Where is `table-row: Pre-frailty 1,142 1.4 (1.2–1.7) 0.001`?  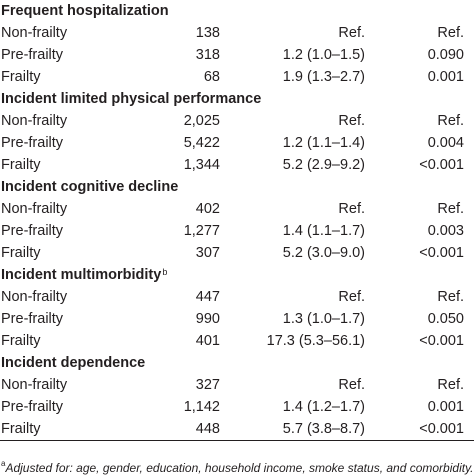
table-row: Pre-frailty 1,142 1.4 (1.2–1.7) 0.001 is located at coordinates (237, 407).